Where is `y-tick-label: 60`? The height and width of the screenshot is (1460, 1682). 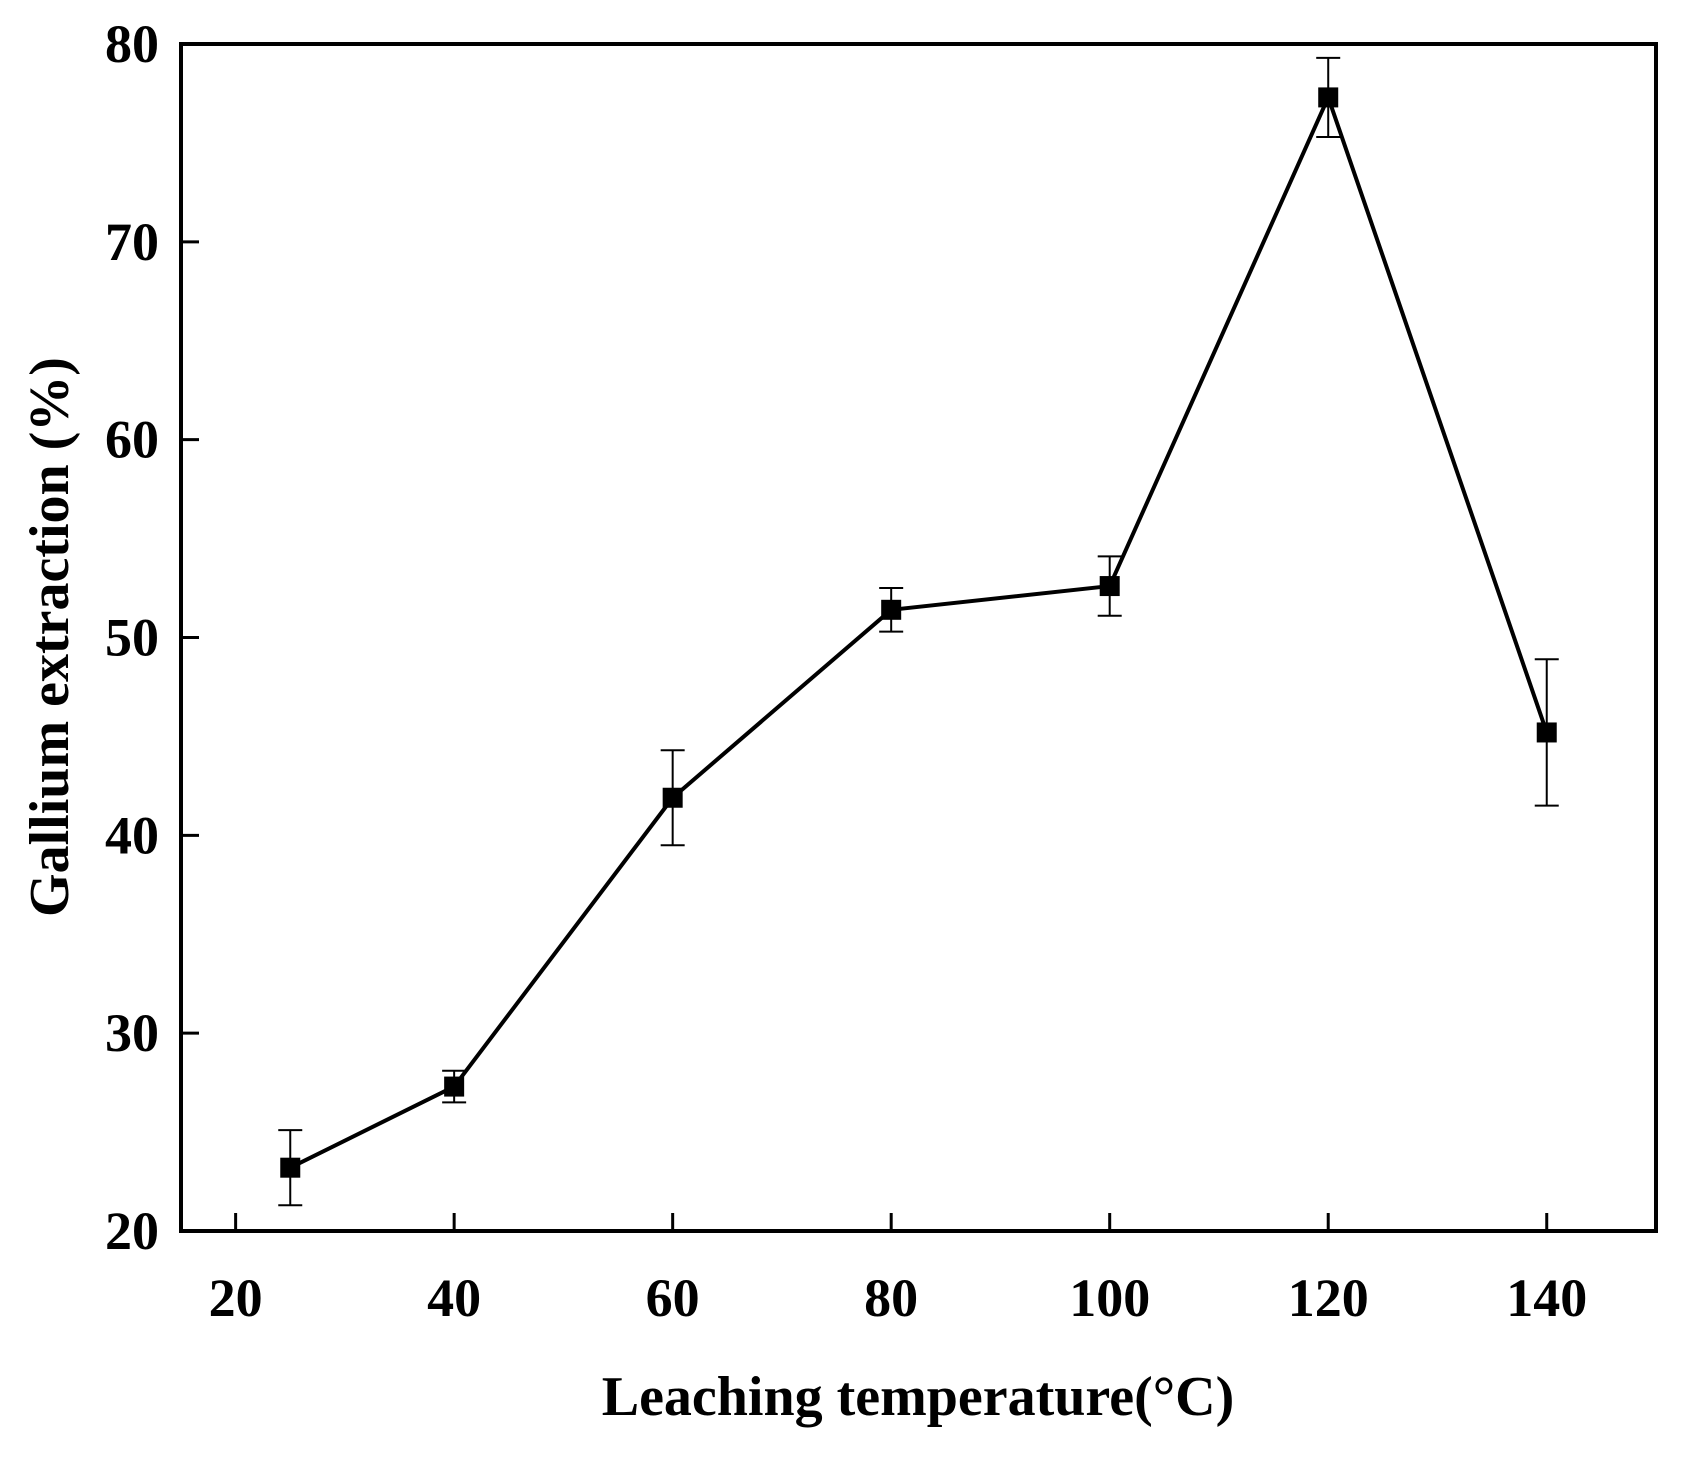 y-tick-label: 60 is located at coordinates (132, 440).